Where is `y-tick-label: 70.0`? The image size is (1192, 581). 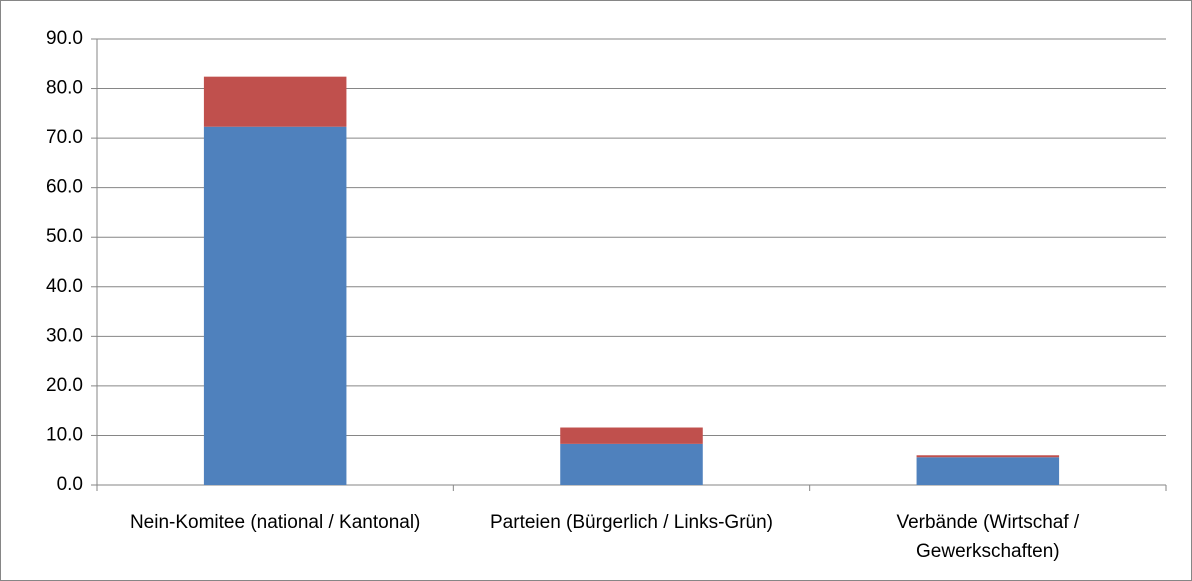 y-tick-label: 70.0 is located at coordinates (64, 137).